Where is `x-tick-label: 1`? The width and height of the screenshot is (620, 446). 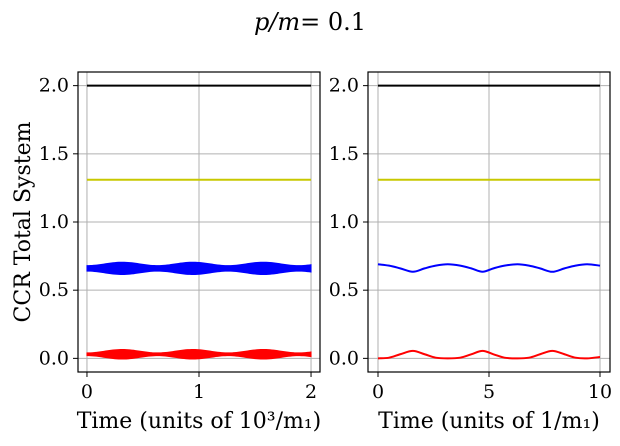 x-tick-label: 1 is located at coordinates (199, 392).